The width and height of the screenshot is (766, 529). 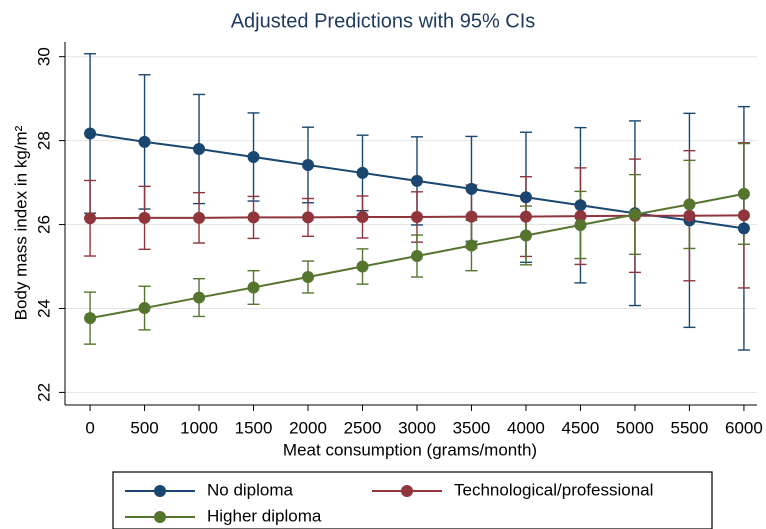 What do you see at coordinates (308, 427) in the screenshot?
I see `x-tick-label: 2000` at bounding box center [308, 427].